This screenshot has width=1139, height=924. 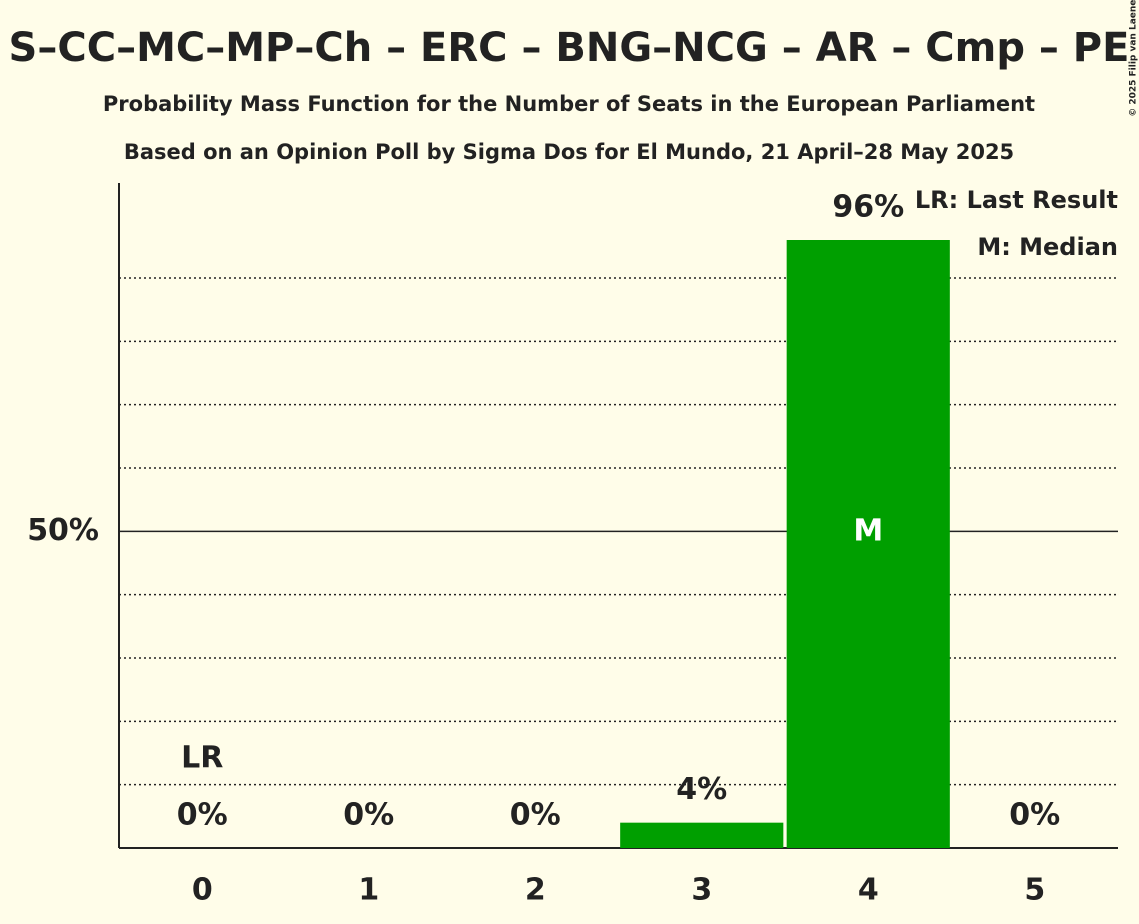 I want to click on x-tick-label: 3, so click(x=701, y=890).